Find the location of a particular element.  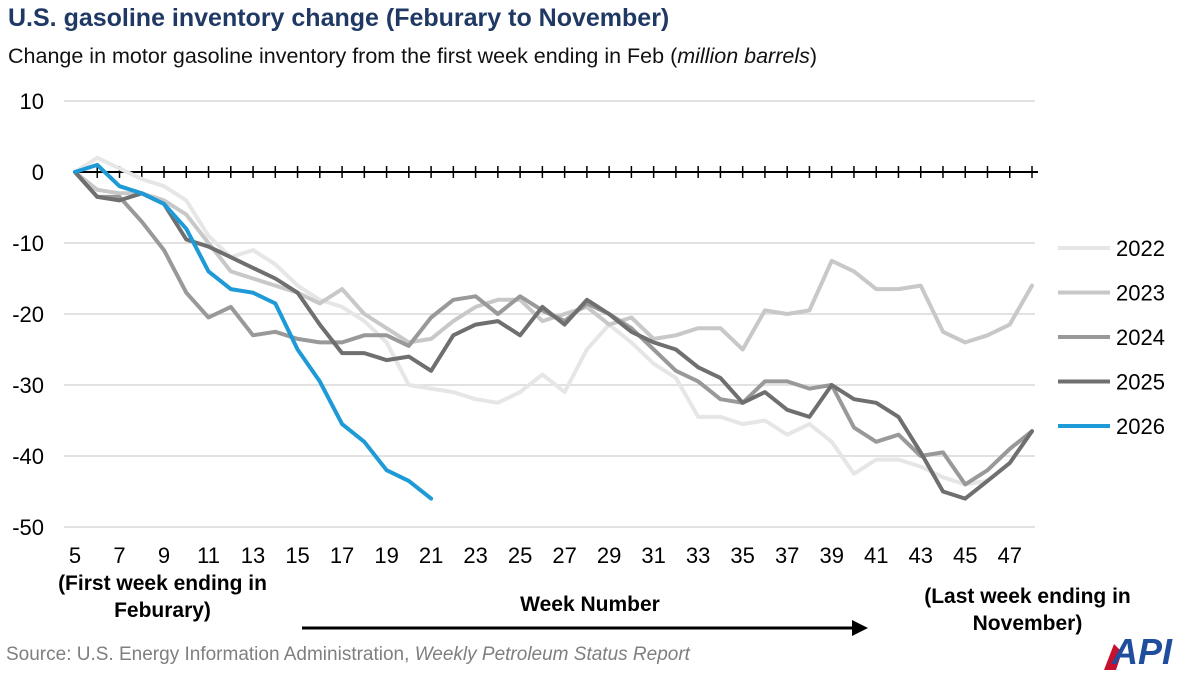

y-axis-tick-labels: 10 0 -10 -20 -30 -40 -50 is located at coordinates (28, 314).